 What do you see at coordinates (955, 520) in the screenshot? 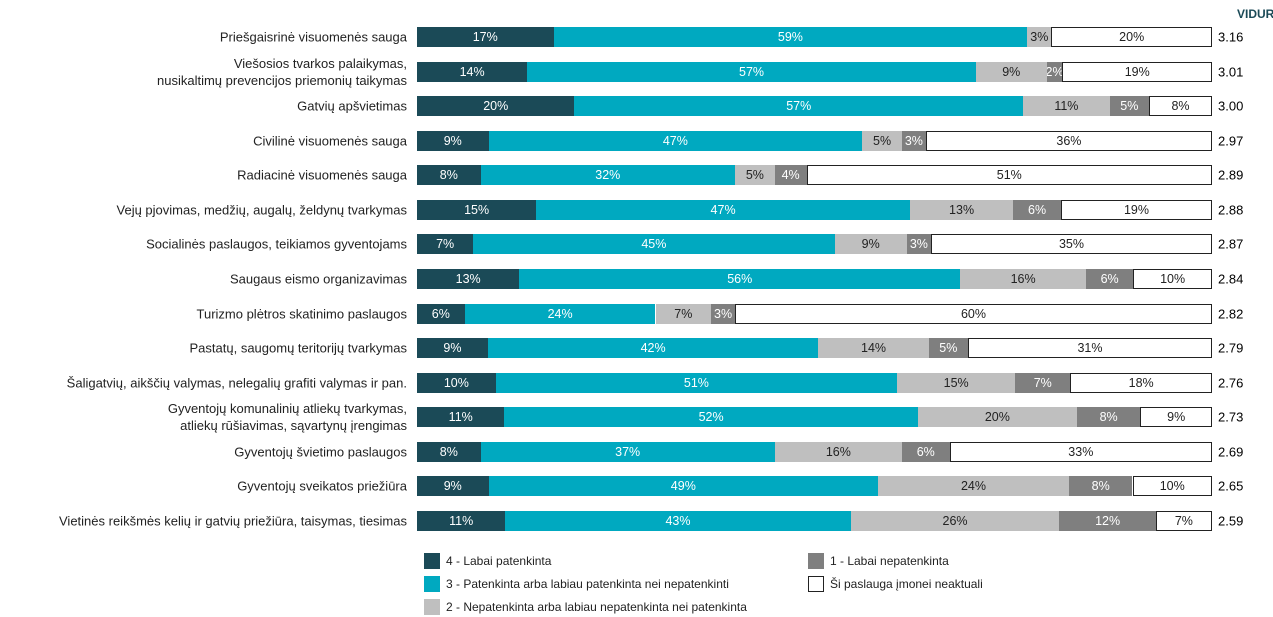
I see `bar-segment: 26%` at bounding box center [955, 520].